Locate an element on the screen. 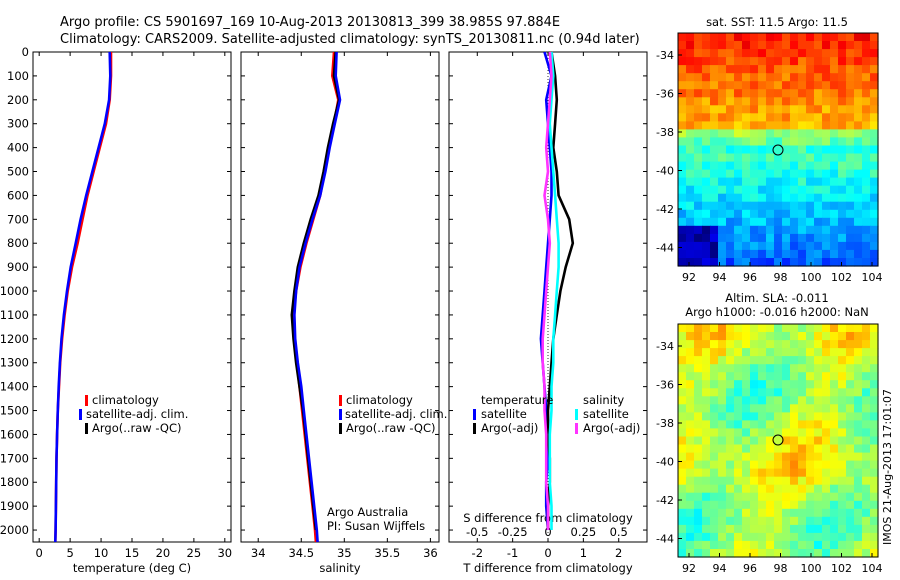 This screenshot has height=580, width=900. legend-swatch-t-satellite is located at coordinates (474, 414).